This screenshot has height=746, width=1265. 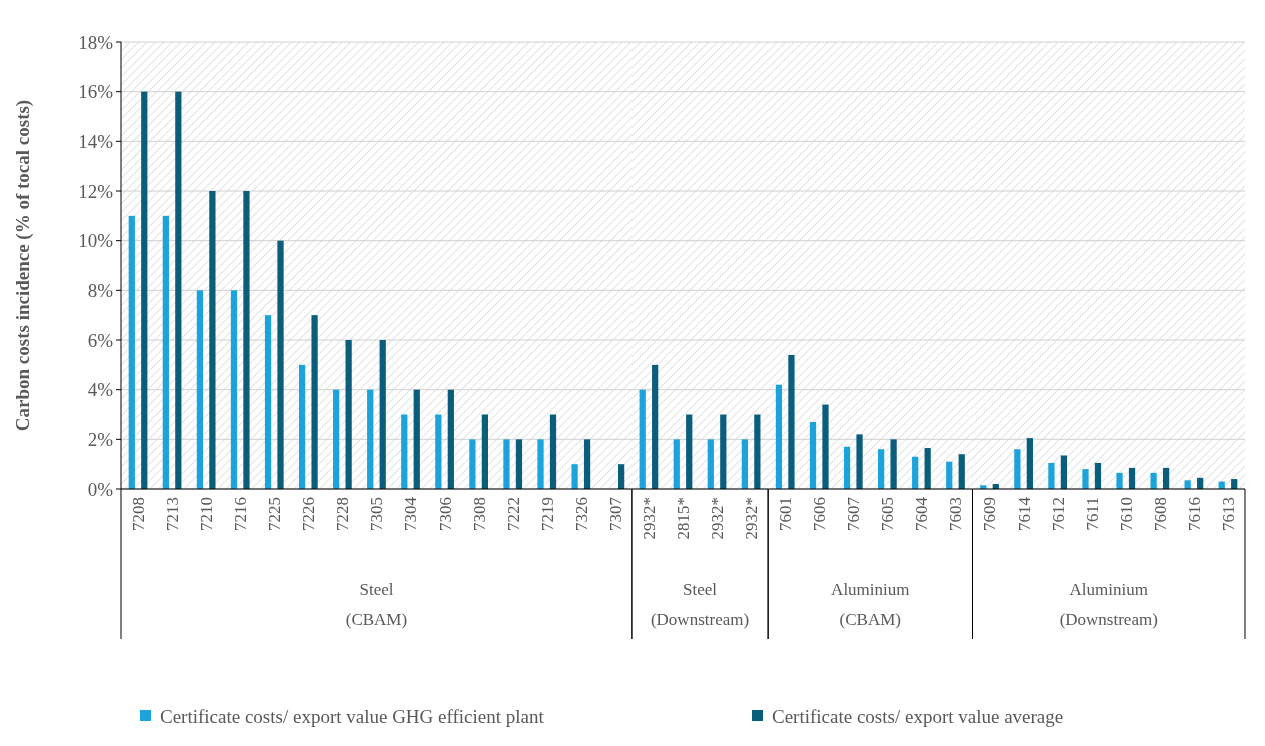 What do you see at coordinates (96, 191) in the screenshot?
I see `y-tick-label: 12%` at bounding box center [96, 191].